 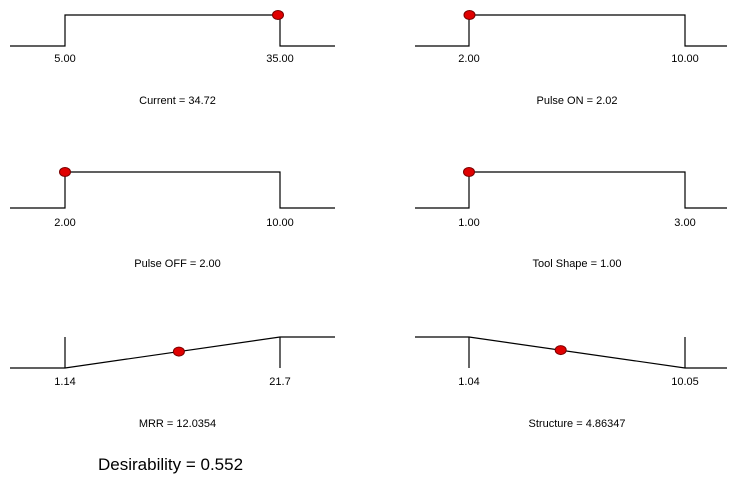 I want to click on desirability-label: Desirability = 0.552, so click(x=171, y=464).